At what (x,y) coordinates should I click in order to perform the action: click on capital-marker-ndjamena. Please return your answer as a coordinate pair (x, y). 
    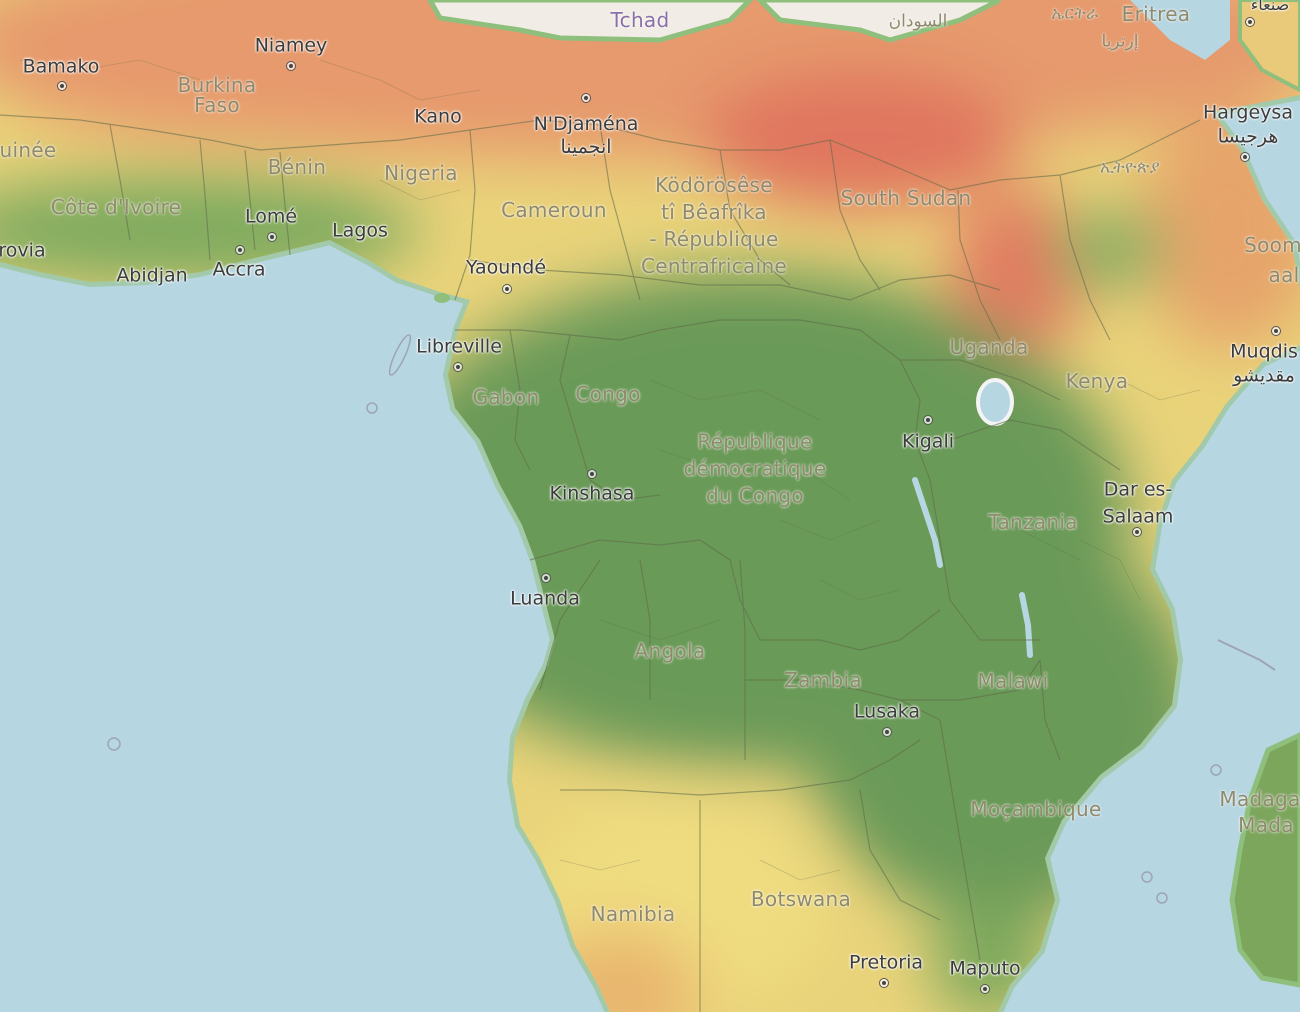
    Looking at the image, I should click on (586, 98).